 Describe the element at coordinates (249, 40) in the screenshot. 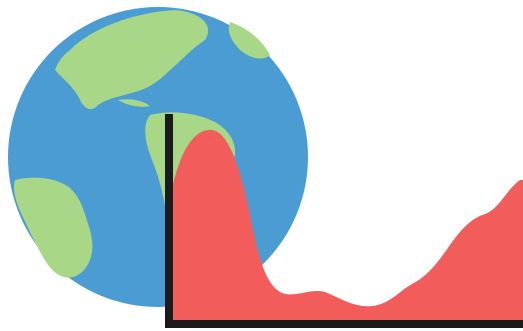

I see `land-greenland` at that location.